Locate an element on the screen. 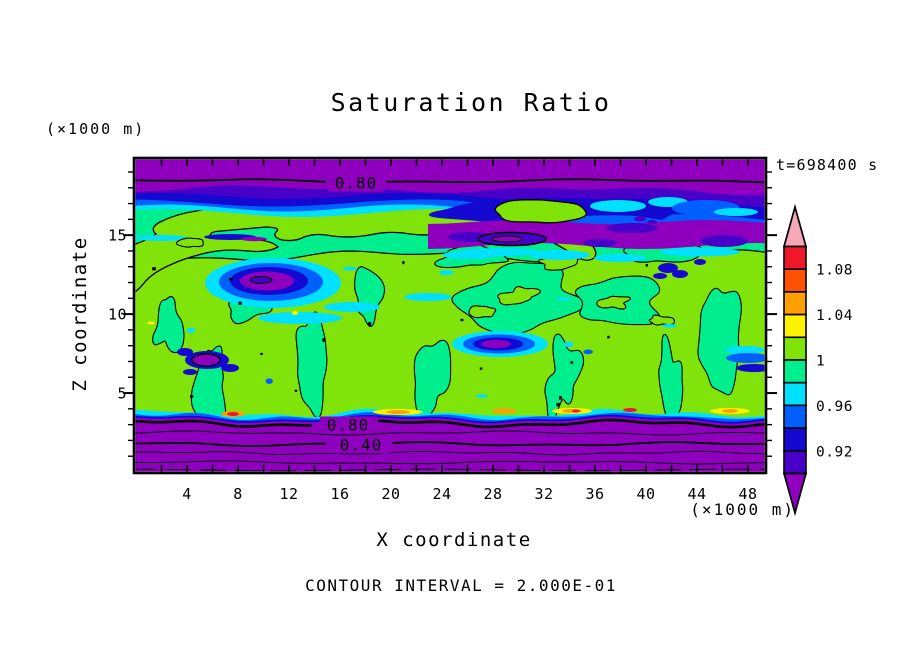 The height and width of the screenshot is (654, 904). x-tick-label: 32 is located at coordinates (543, 494).